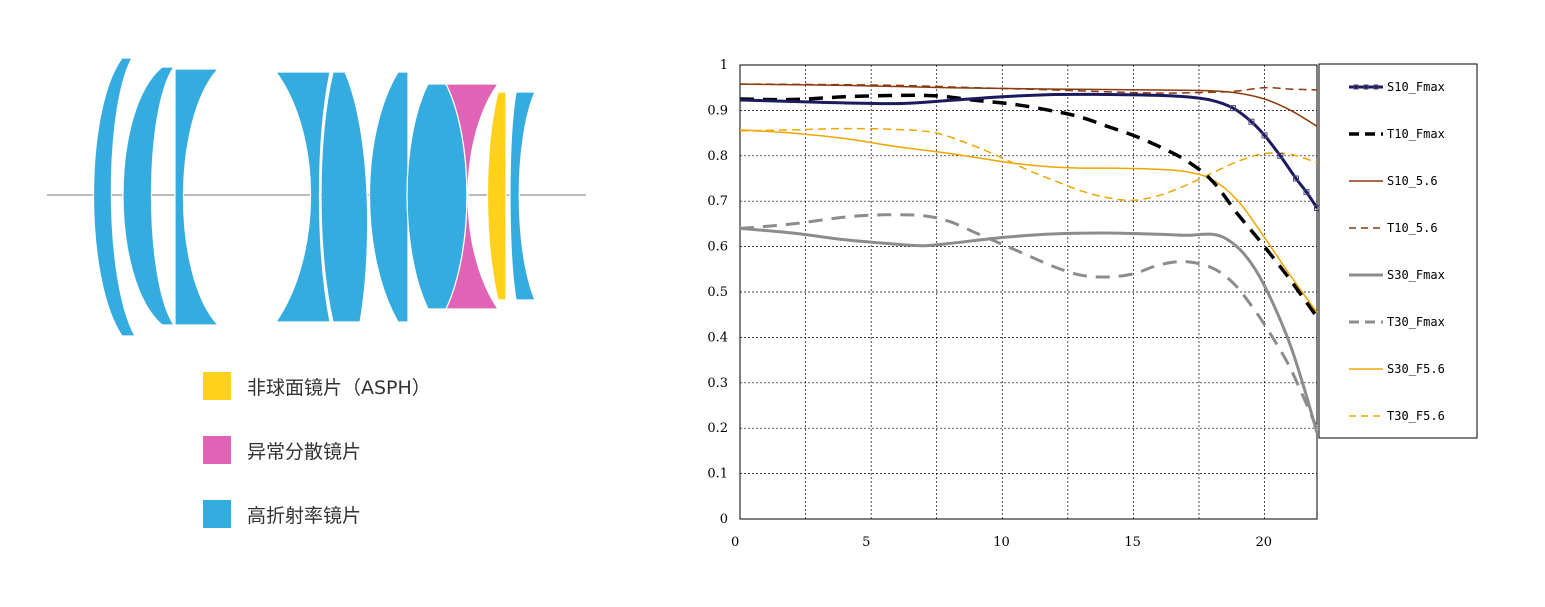  I want to click on x-tick-label: 15, so click(1132, 542).